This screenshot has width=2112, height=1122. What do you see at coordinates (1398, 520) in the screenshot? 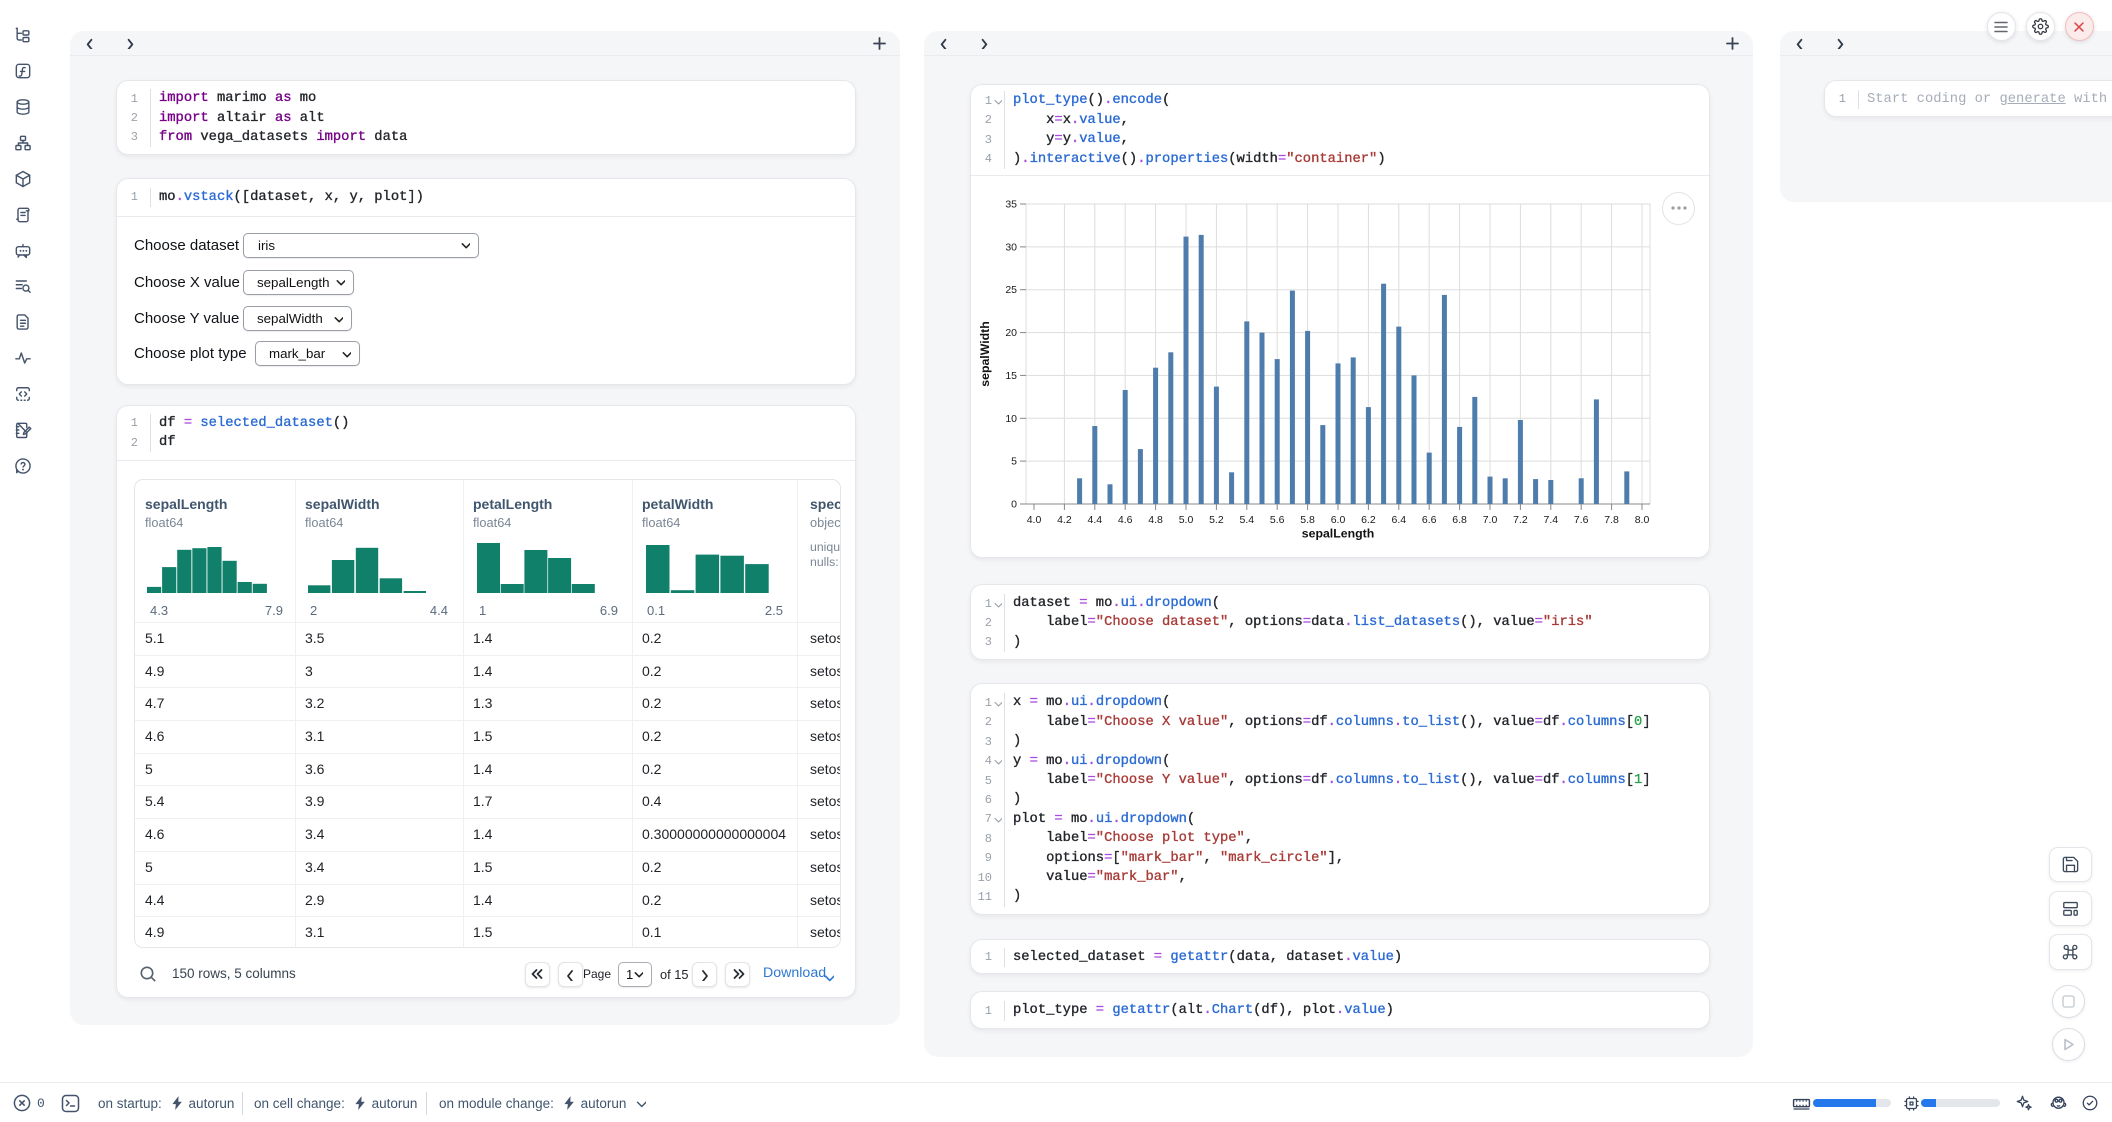
I see `svg-text: 6.4` at bounding box center [1398, 520].